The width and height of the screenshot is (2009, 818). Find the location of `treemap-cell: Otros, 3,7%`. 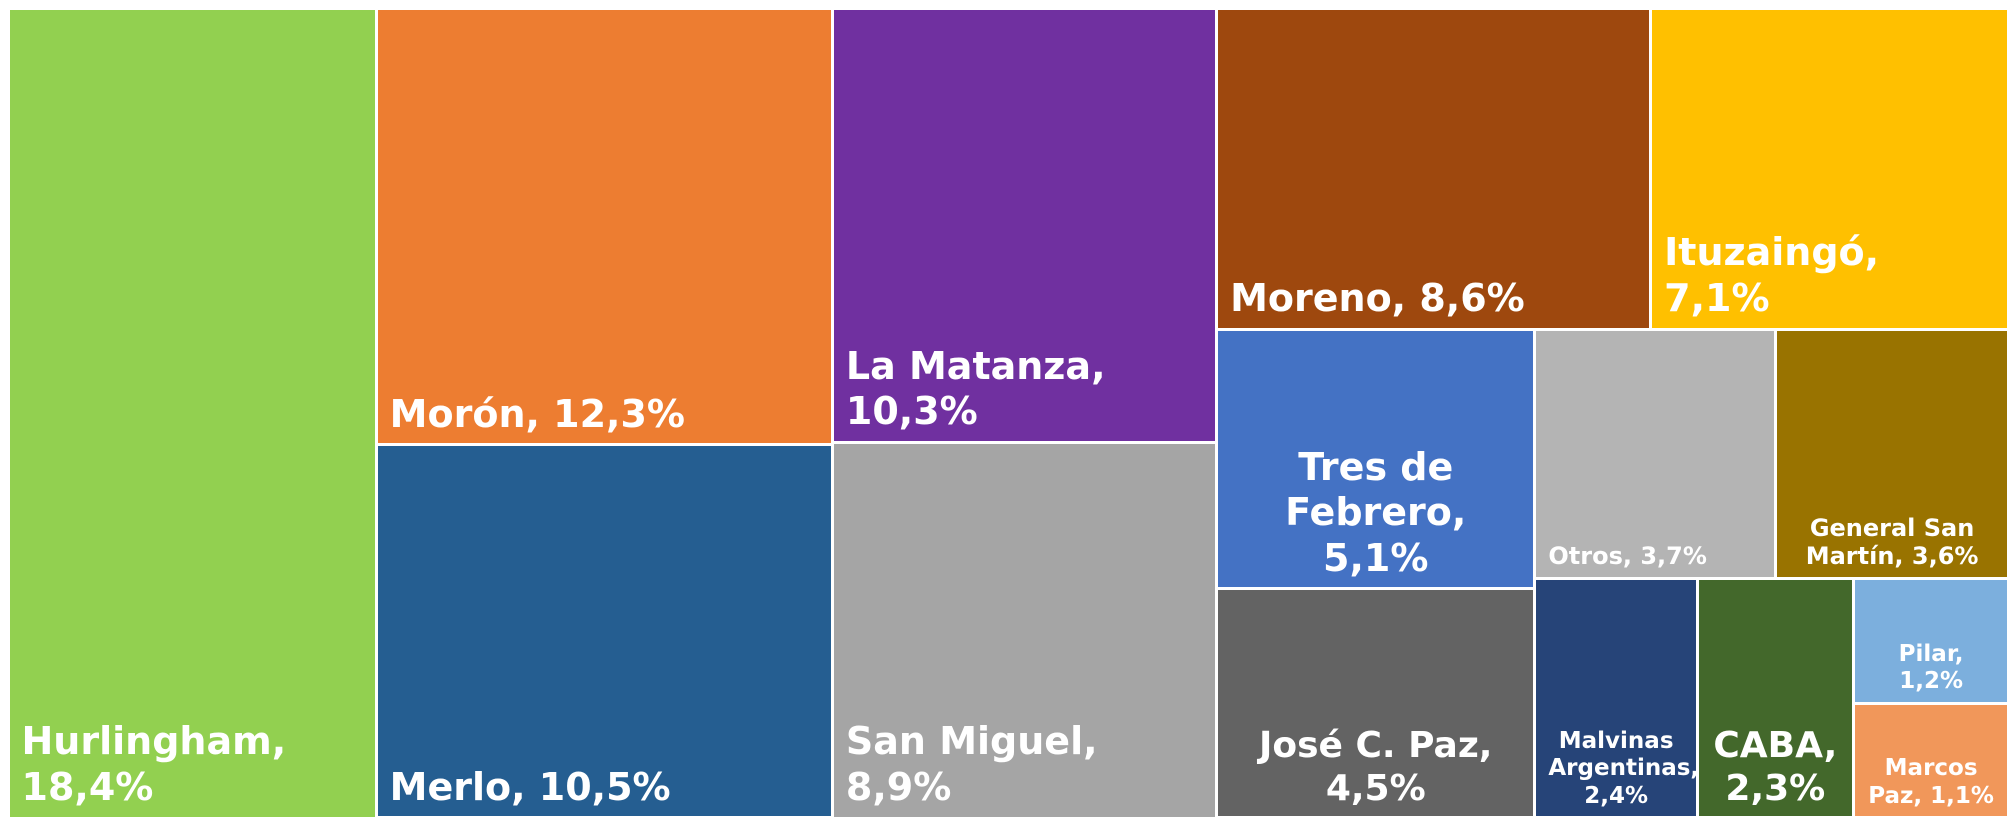

treemap-cell: Otros, 3,7% is located at coordinates (1655, 454).